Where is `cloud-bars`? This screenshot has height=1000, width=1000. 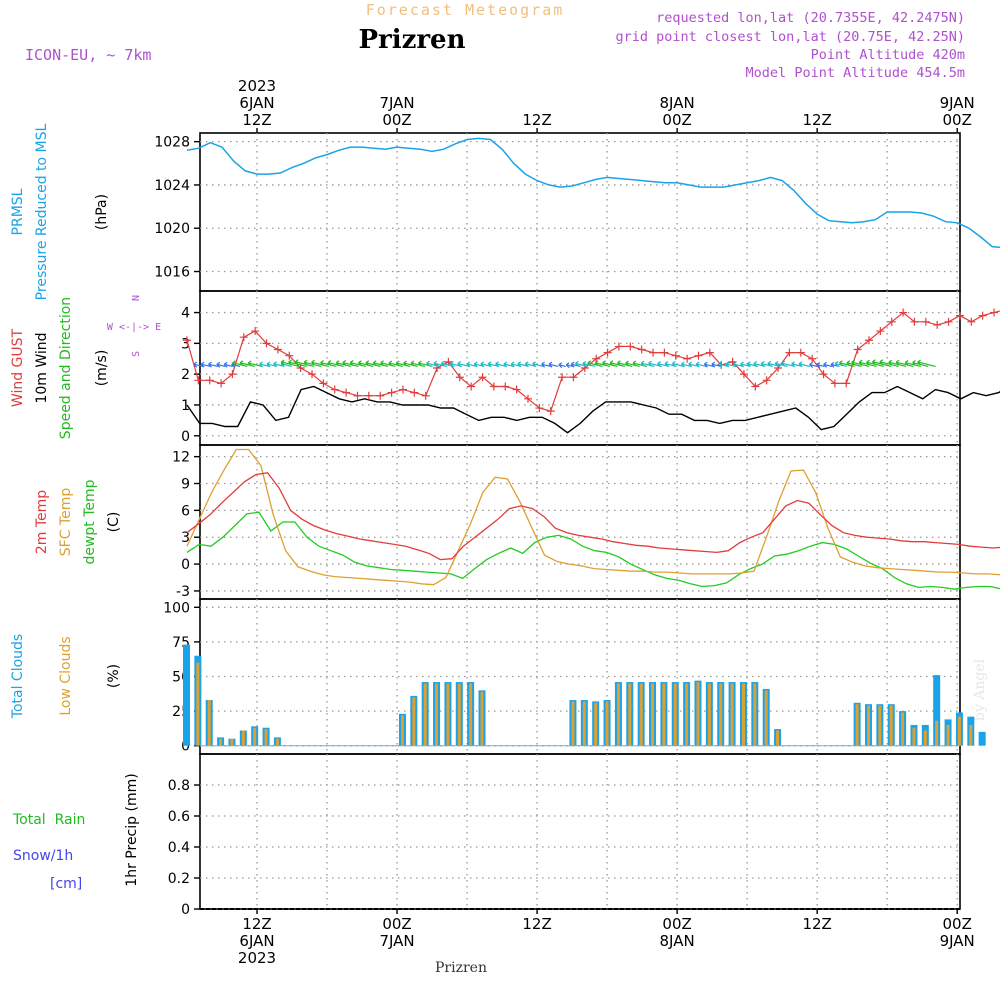
cloud-bars is located at coordinates (584, 695).